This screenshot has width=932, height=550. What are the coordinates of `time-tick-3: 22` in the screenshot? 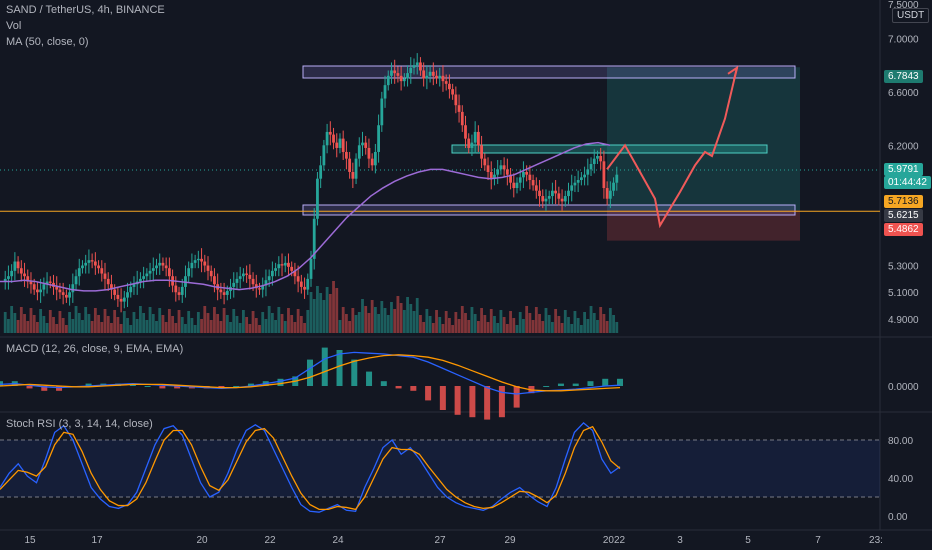 It's located at (270, 540).